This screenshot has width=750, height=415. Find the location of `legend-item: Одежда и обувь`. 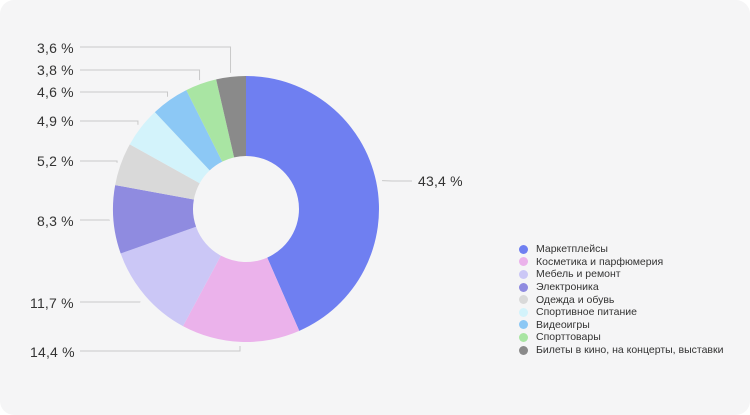

legend-item: Одежда и обувь is located at coordinates (621, 299).